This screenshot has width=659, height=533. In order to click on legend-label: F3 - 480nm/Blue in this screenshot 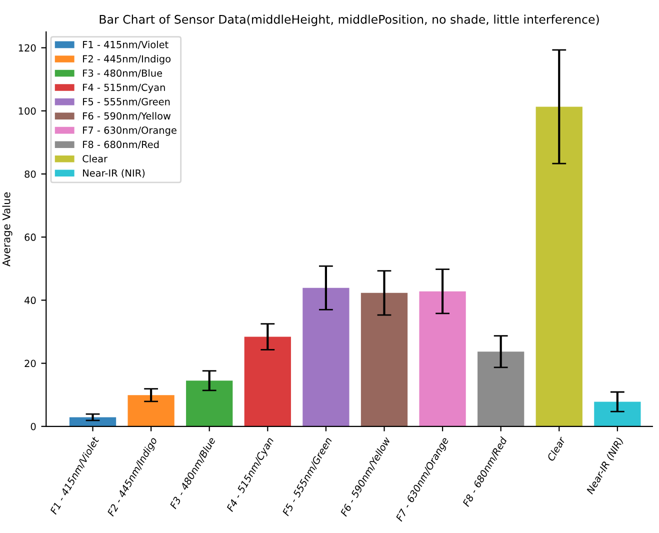, I will do `click(122, 73)`.